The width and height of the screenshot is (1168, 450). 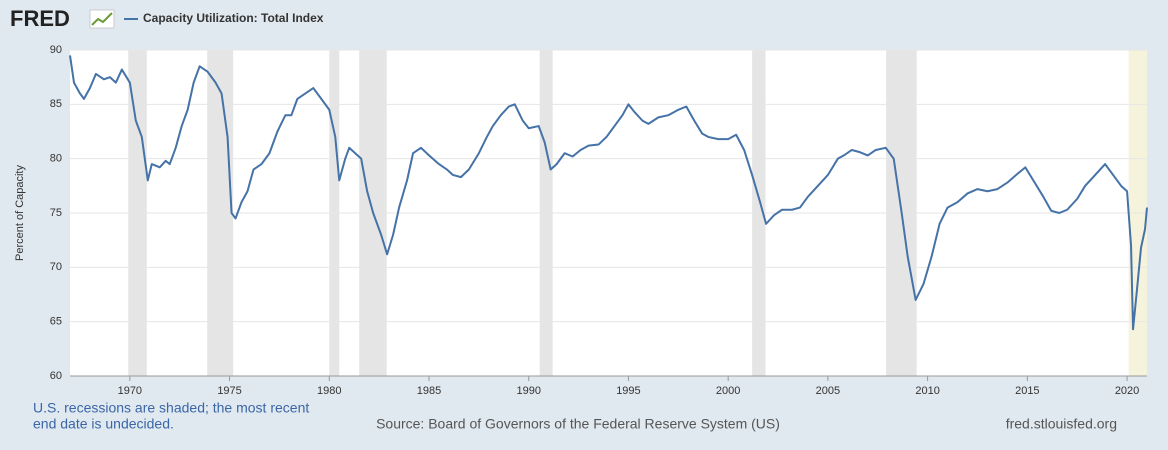 What do you see at coordinates (429, 391) in the screenshot?
I see `x-tick-label: 1985` at bounding box center [429, 391].